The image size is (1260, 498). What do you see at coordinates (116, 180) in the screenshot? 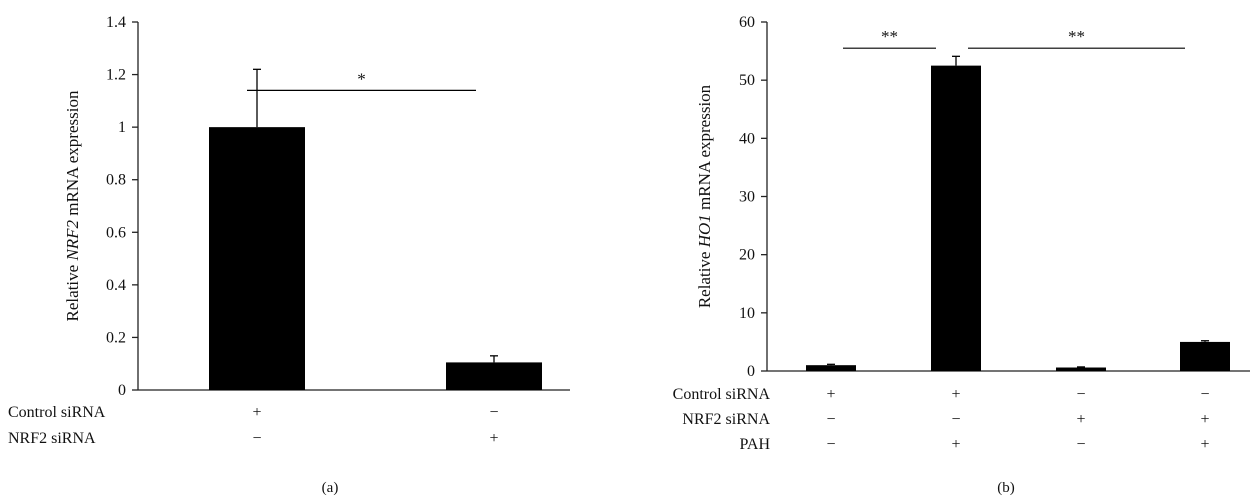
I see `y-tick-label: 0.8` at bounding box center [116, 180].